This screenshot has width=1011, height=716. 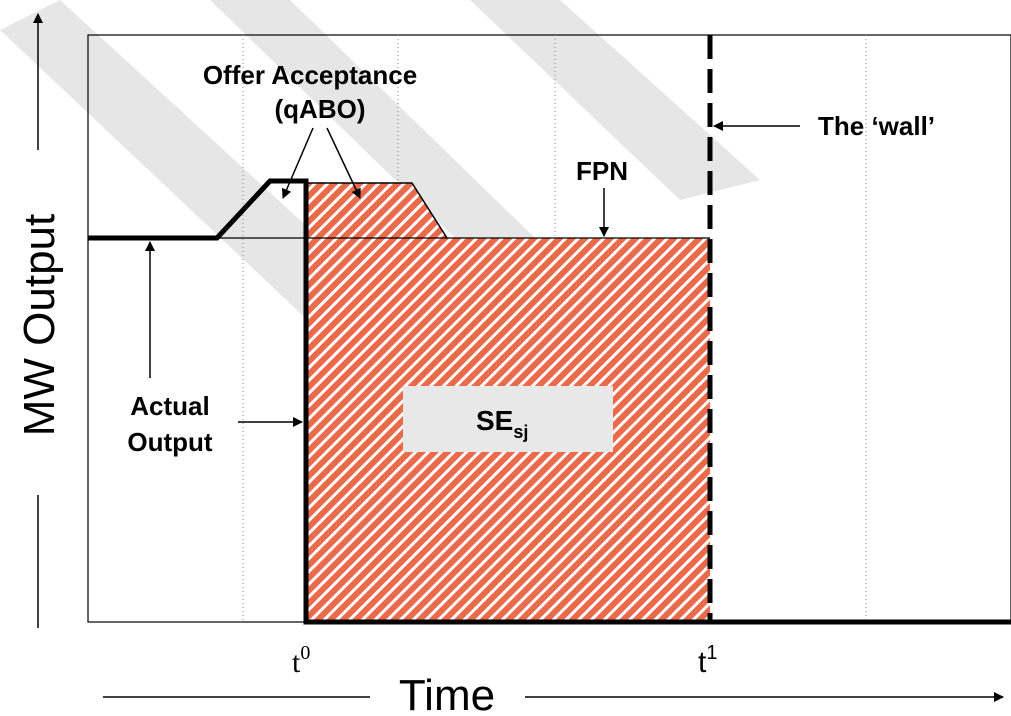 What do you see at coordinates (169, 406) in the screenshot?
I see `actual-output-label-line1: Actual` at bounding box center [169, 406].